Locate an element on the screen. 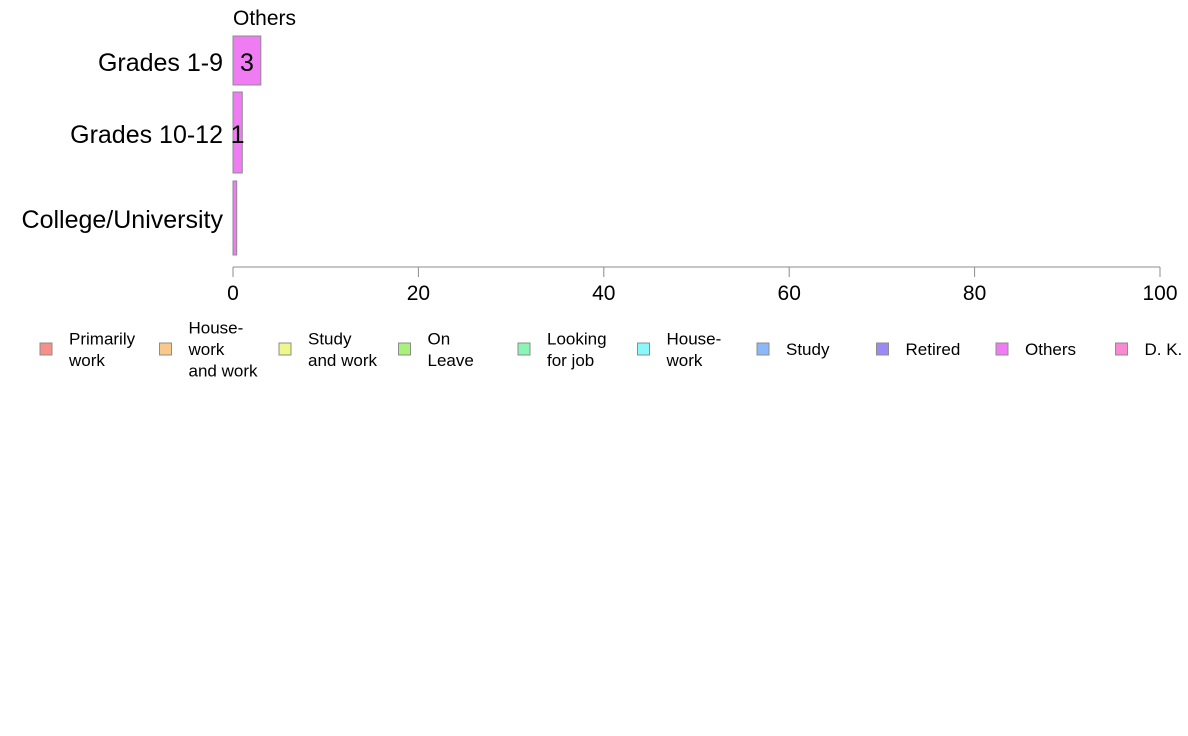 The height and width of the screenshot is (736, 1188). legend-item: Primarily work is located at coordinates (87, 349).